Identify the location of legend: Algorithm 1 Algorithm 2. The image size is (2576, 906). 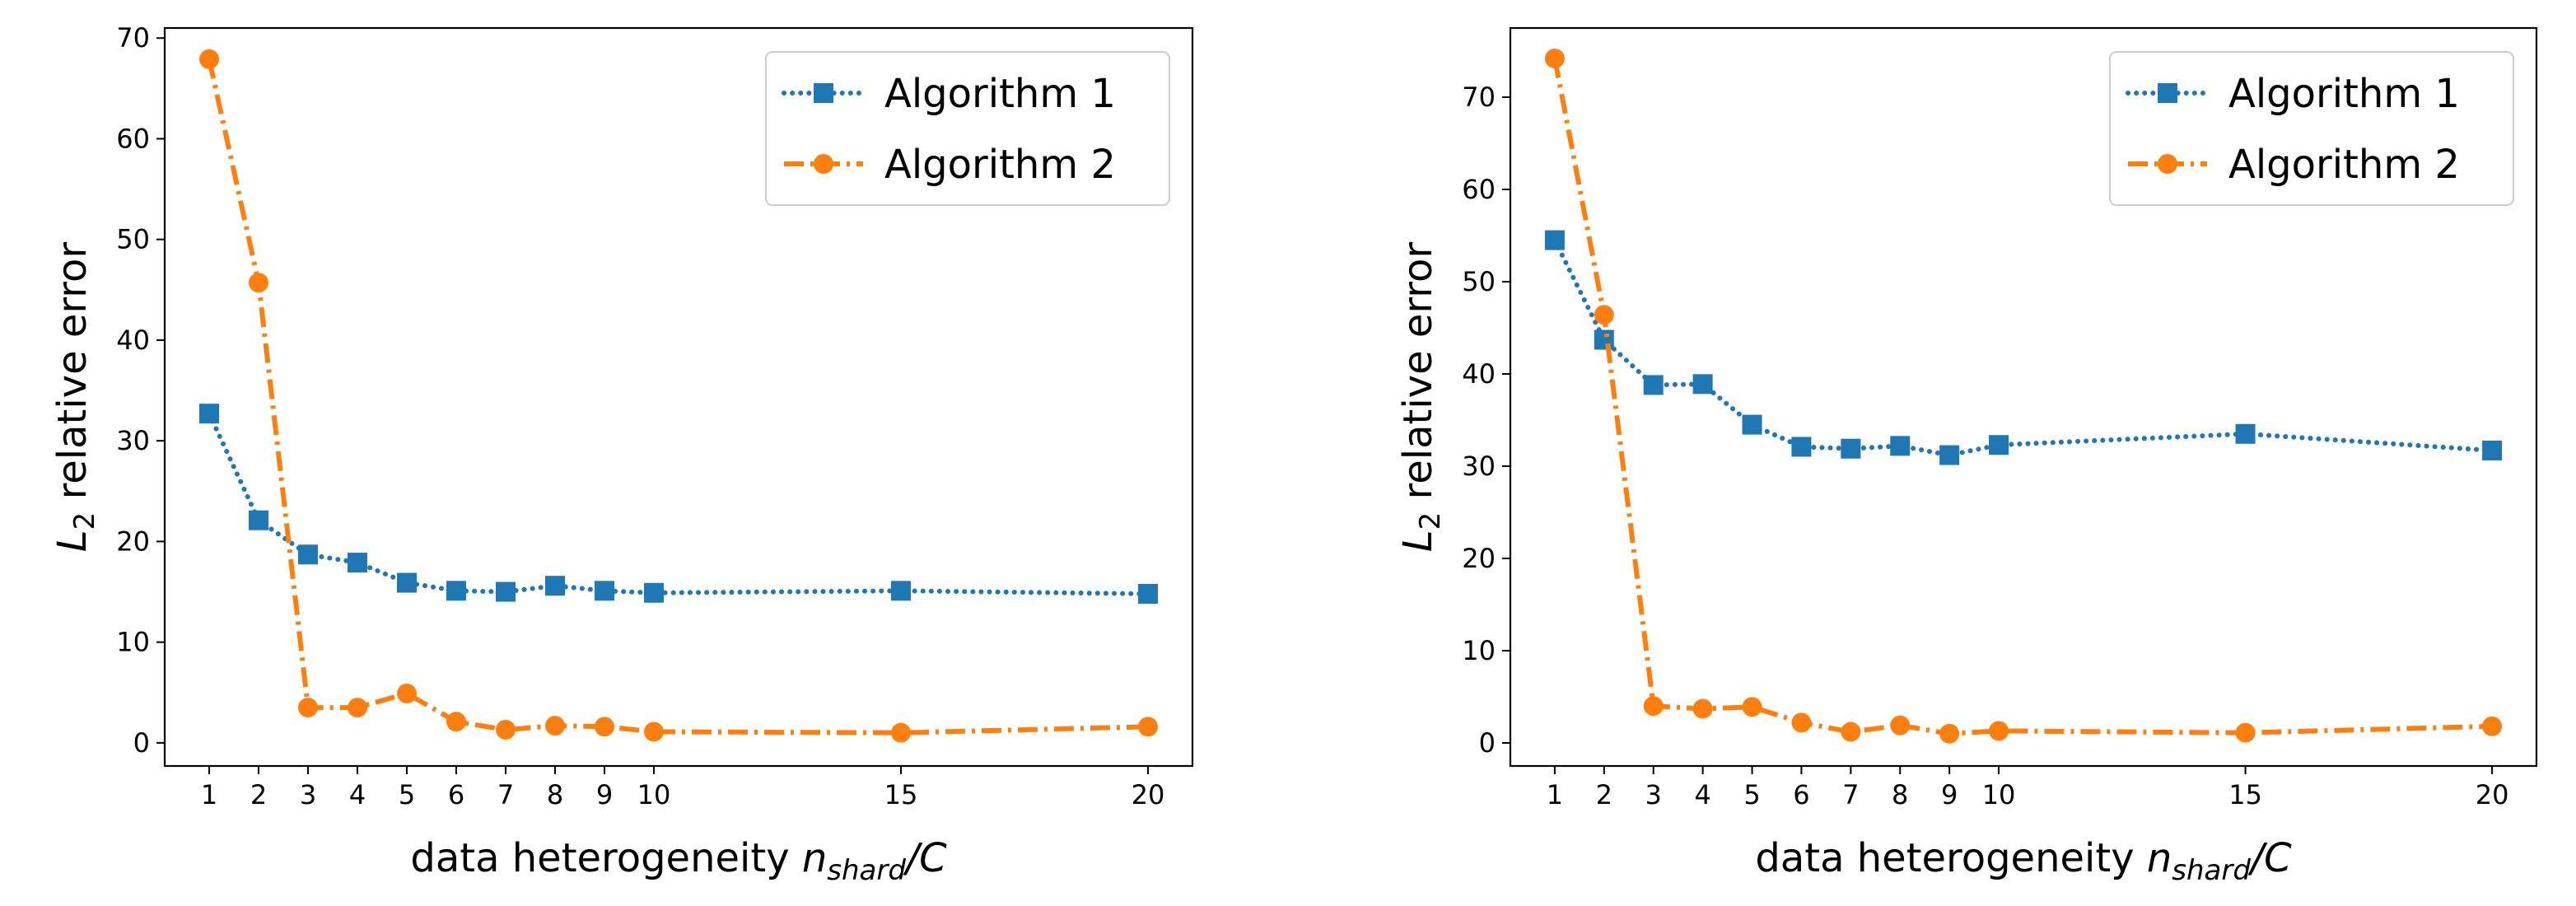
(967, 128).